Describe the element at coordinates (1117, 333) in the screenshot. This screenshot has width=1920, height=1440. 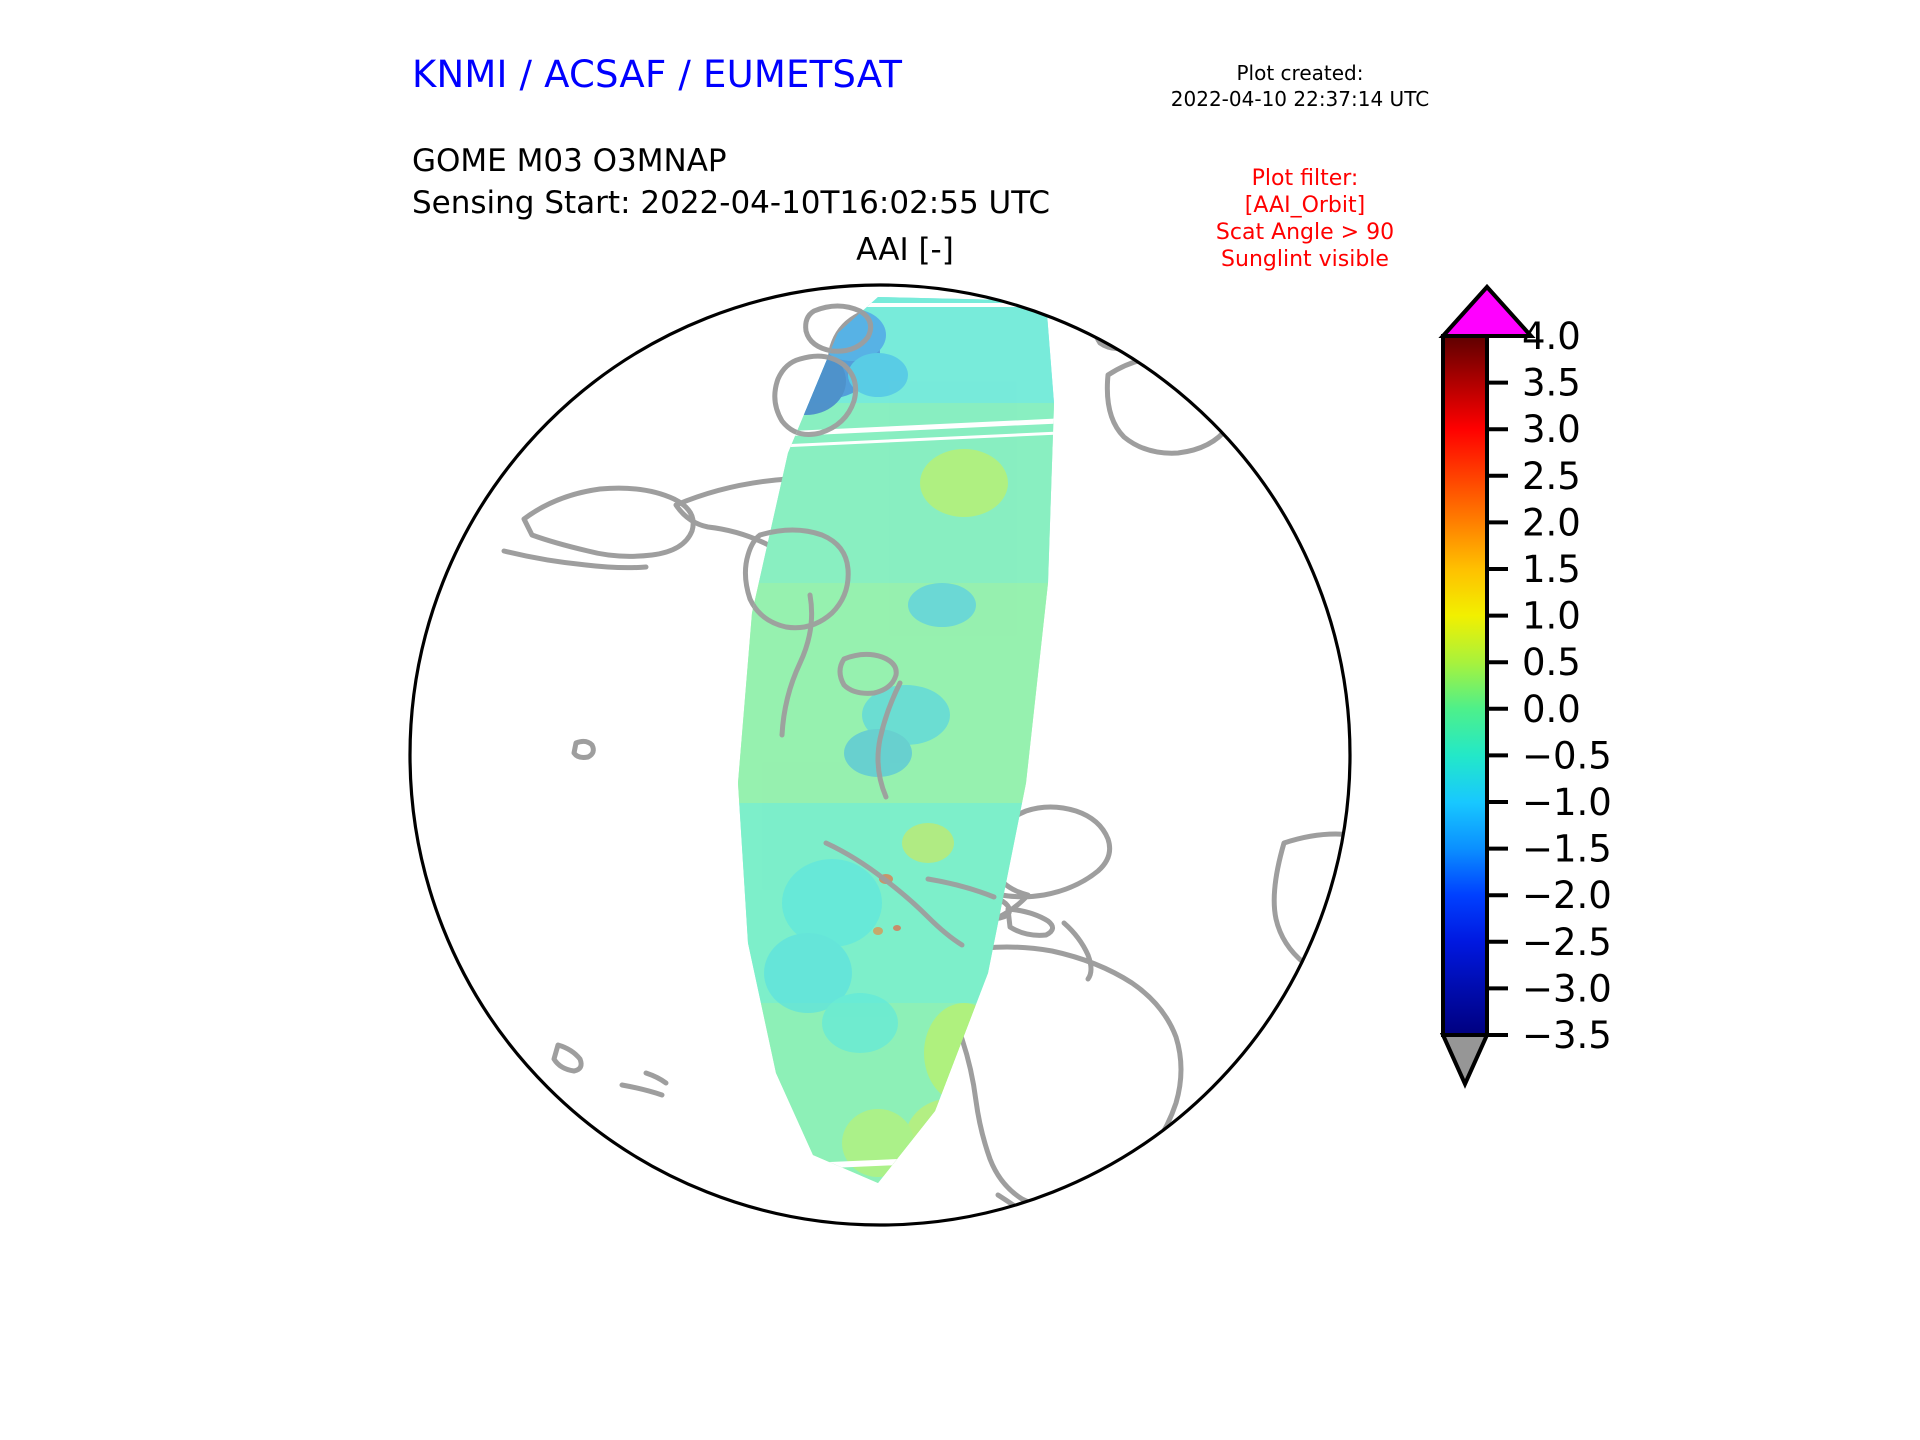
I see `coastline-svalbard` at that location.